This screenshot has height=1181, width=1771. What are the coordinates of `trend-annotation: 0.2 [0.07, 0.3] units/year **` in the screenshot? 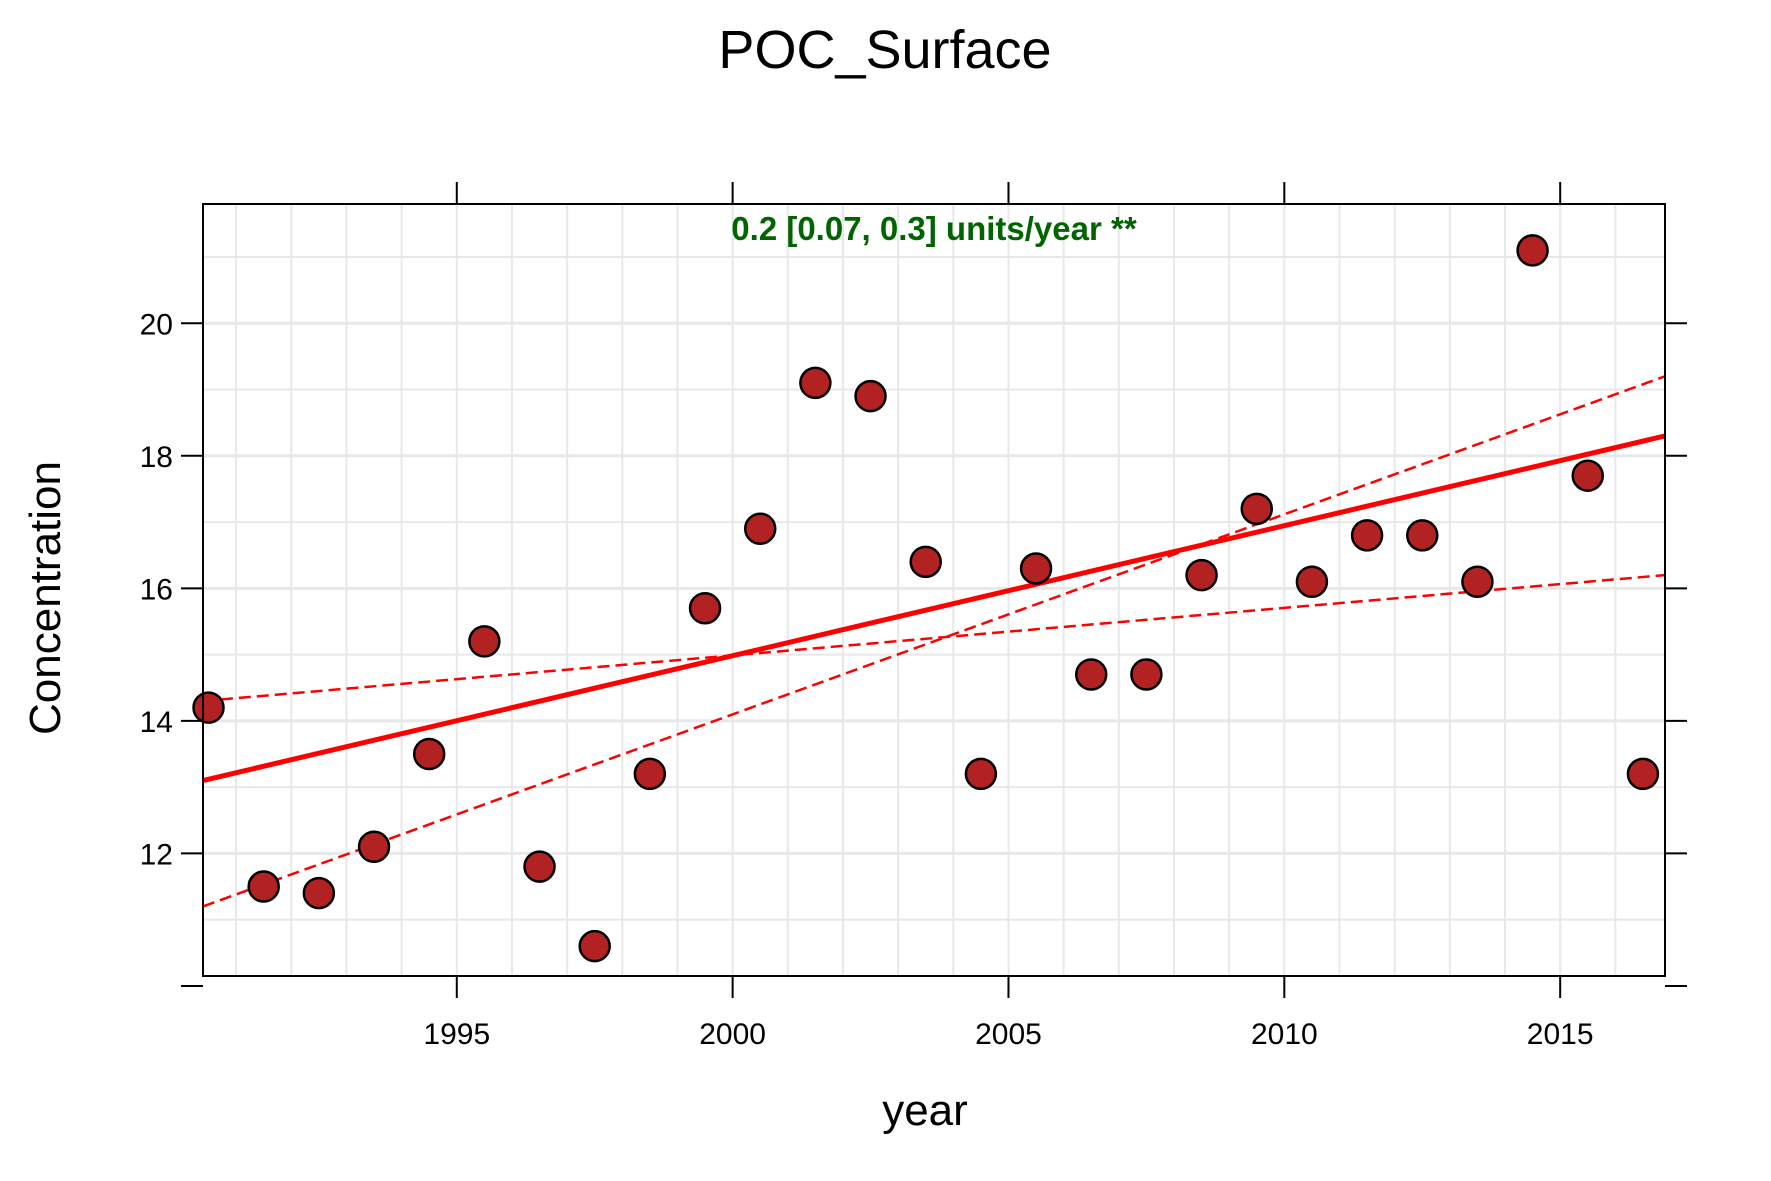 It's located at (934, 228).